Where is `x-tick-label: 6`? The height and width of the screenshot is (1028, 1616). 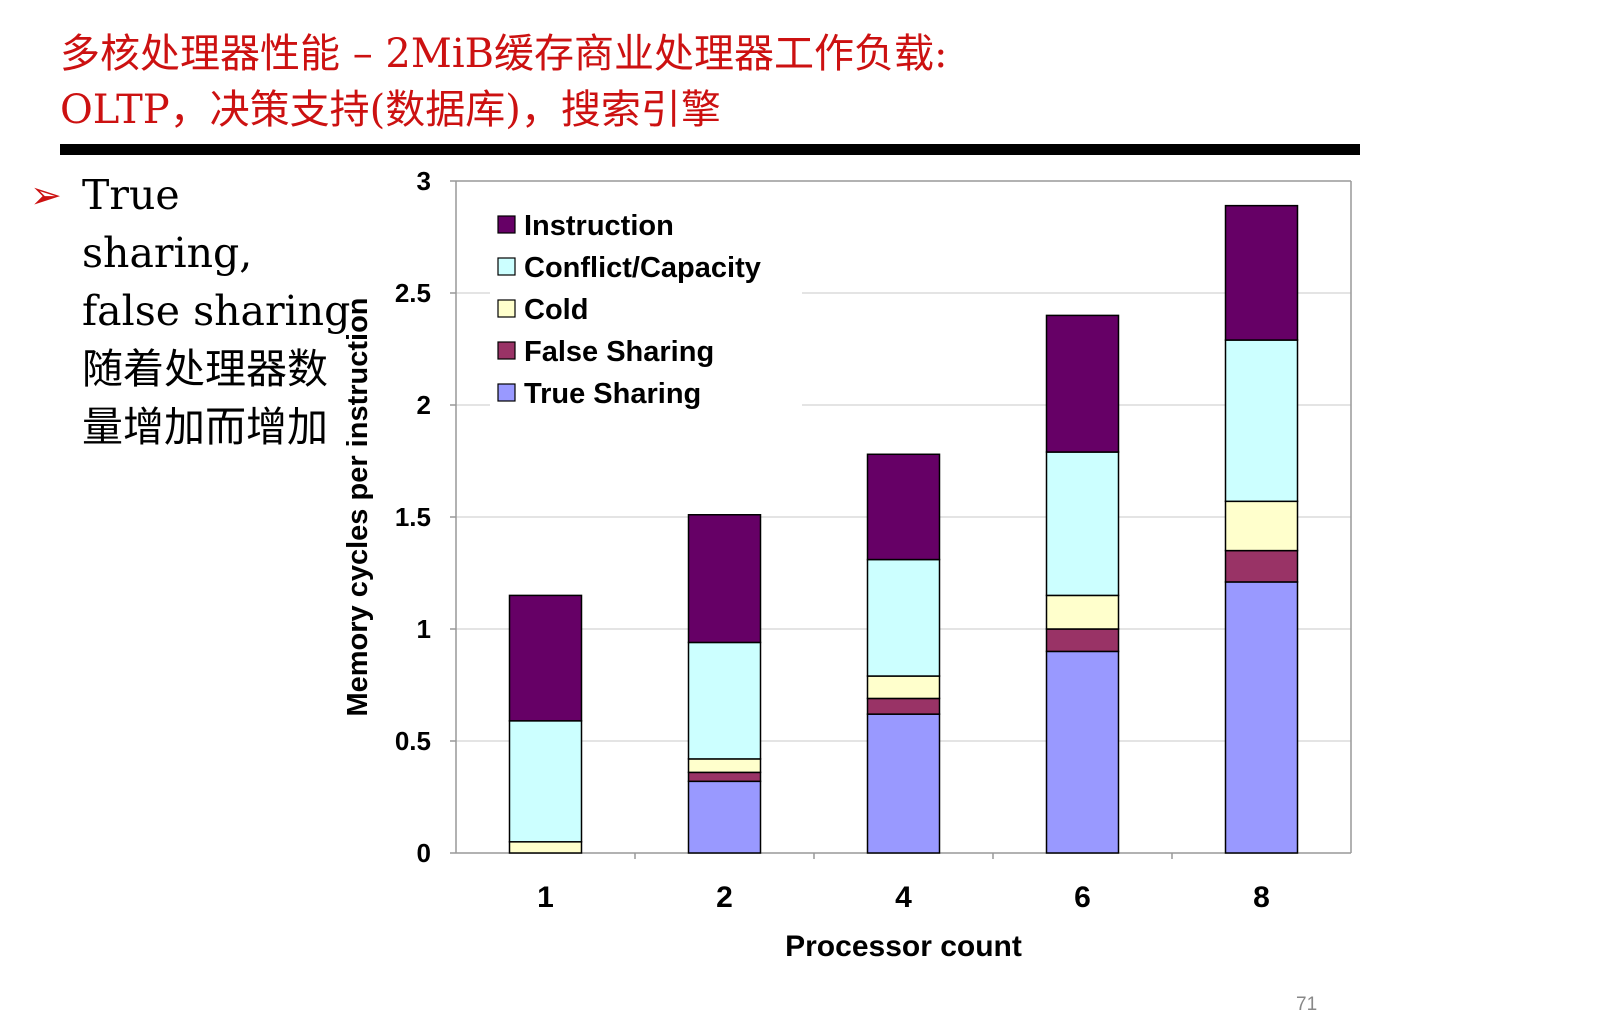
x-tick-label: 6 is located at coordinates (1082, 897).